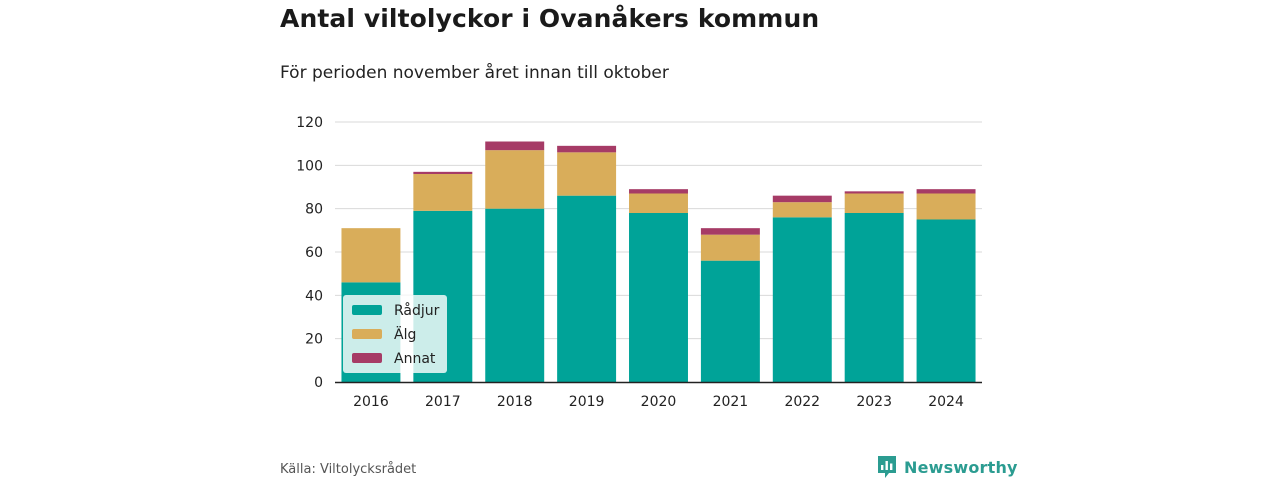  I want to click on y-tick-label: 20, so click(314, 340).